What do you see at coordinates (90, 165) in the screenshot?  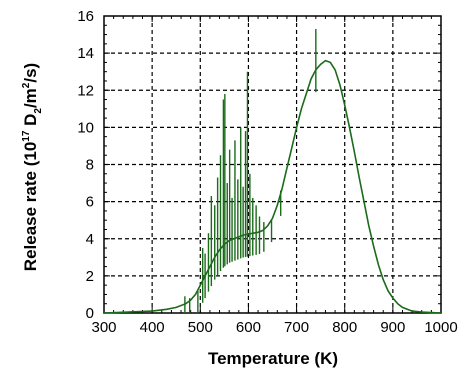 I see `y-tick-label: 8` at bounding box center [90, 165].